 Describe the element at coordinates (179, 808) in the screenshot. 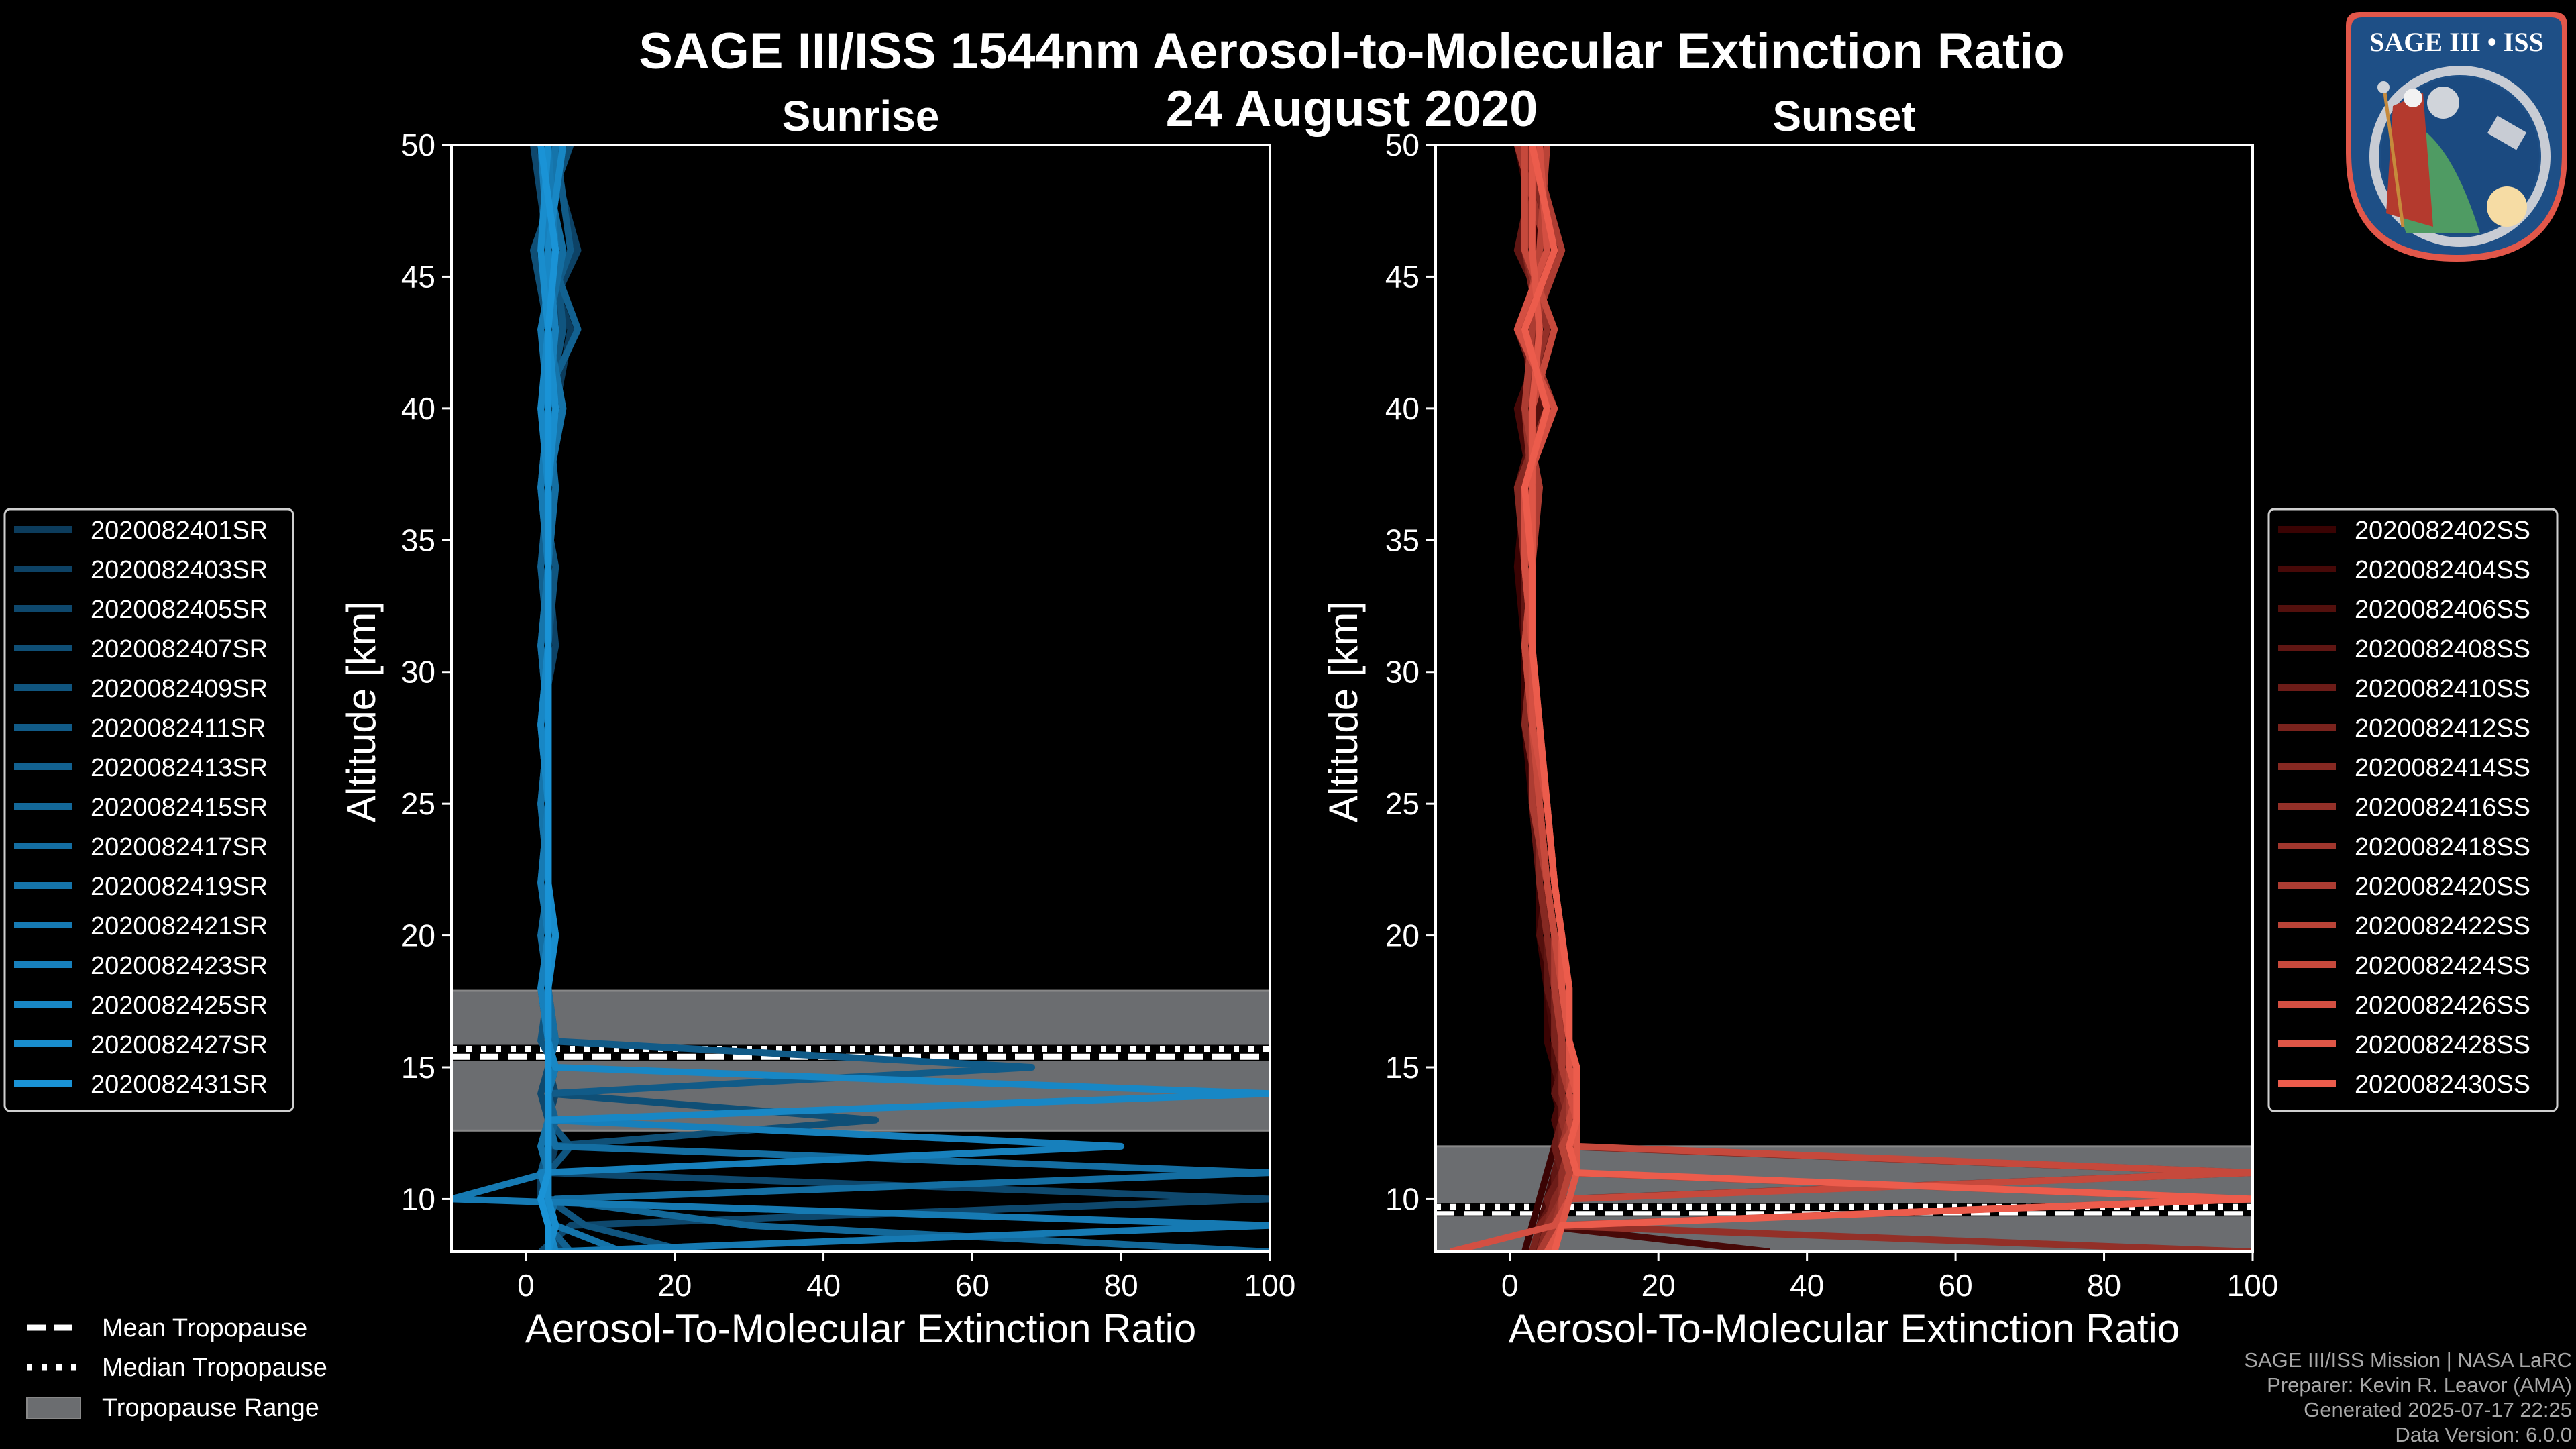

I see `legend-label-2020082415SR: 2020082415SR` at that location.